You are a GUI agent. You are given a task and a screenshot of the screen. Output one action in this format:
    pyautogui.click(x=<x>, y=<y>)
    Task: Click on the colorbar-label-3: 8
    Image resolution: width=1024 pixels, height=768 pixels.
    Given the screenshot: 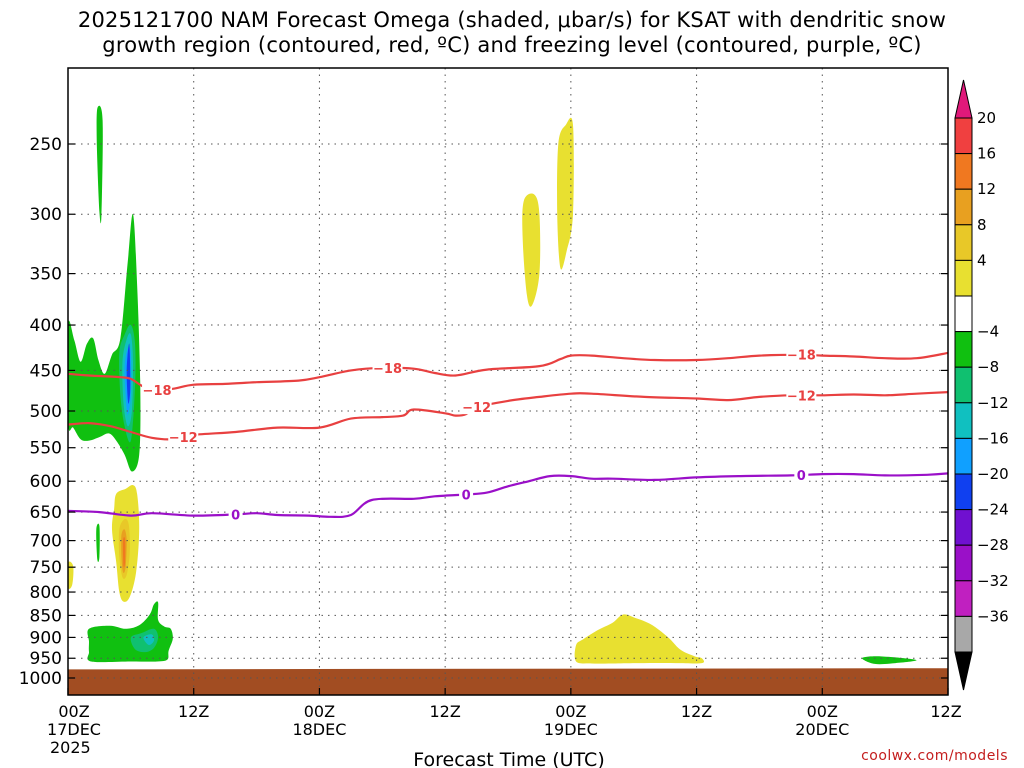 What is the action you would take?
    pyautogui.click(x=982, y=225)
    